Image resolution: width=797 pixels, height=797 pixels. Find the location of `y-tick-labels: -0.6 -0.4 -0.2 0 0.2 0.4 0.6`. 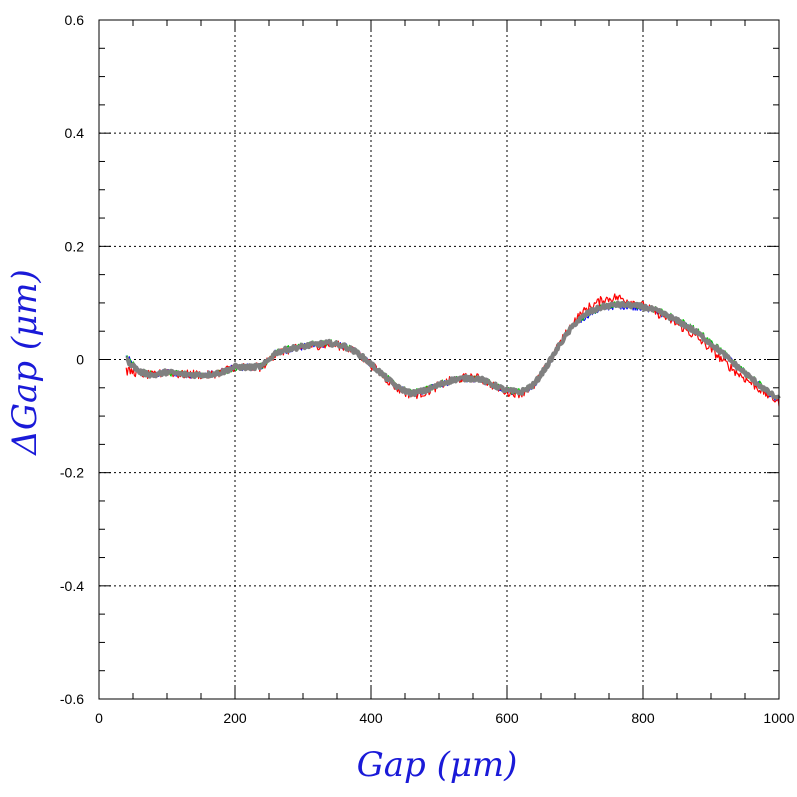

y-tick-labels: -0.6 -0.4 -0.2 0 0.2 0.4 0.6 is located at coordinates (72, 359).